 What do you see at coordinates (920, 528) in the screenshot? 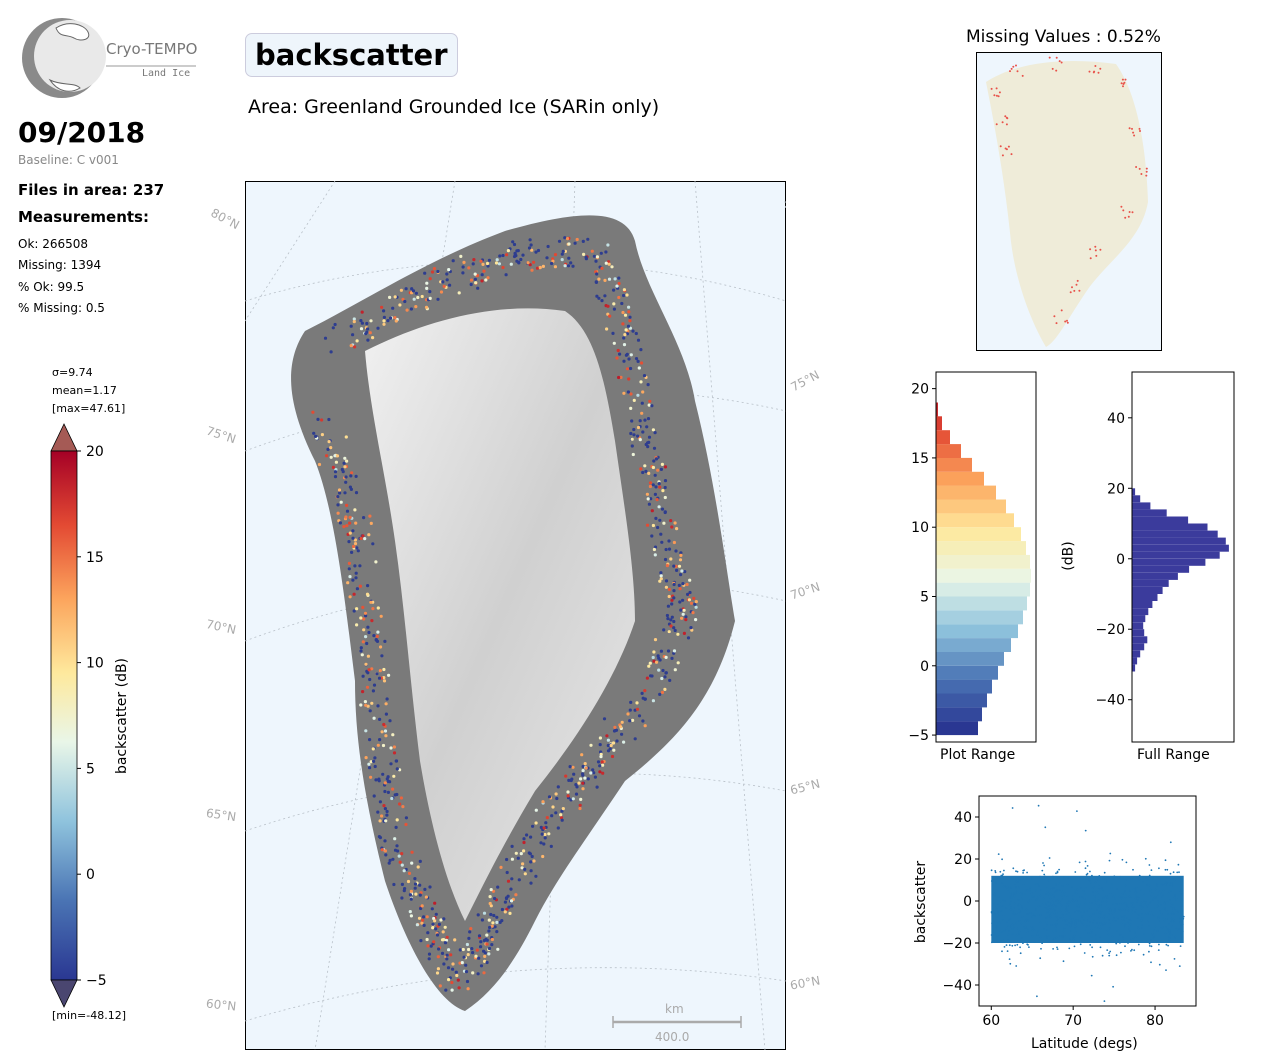
I see `y-tick-label: 10` at bounding box center [920, 528].